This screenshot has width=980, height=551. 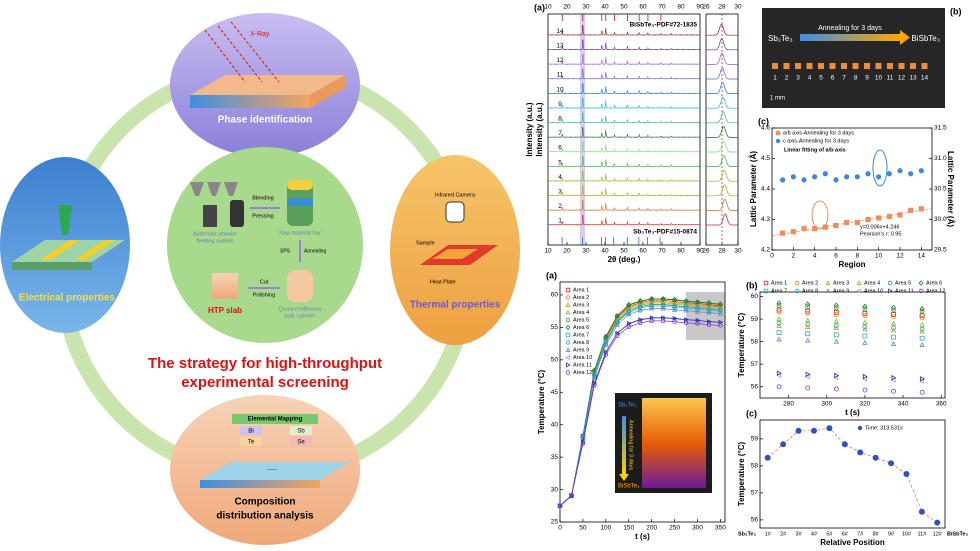 What do you see at coordinates (852, 345) in the screenshot?
I see `plot-frame` at bounding box center [852, 345].